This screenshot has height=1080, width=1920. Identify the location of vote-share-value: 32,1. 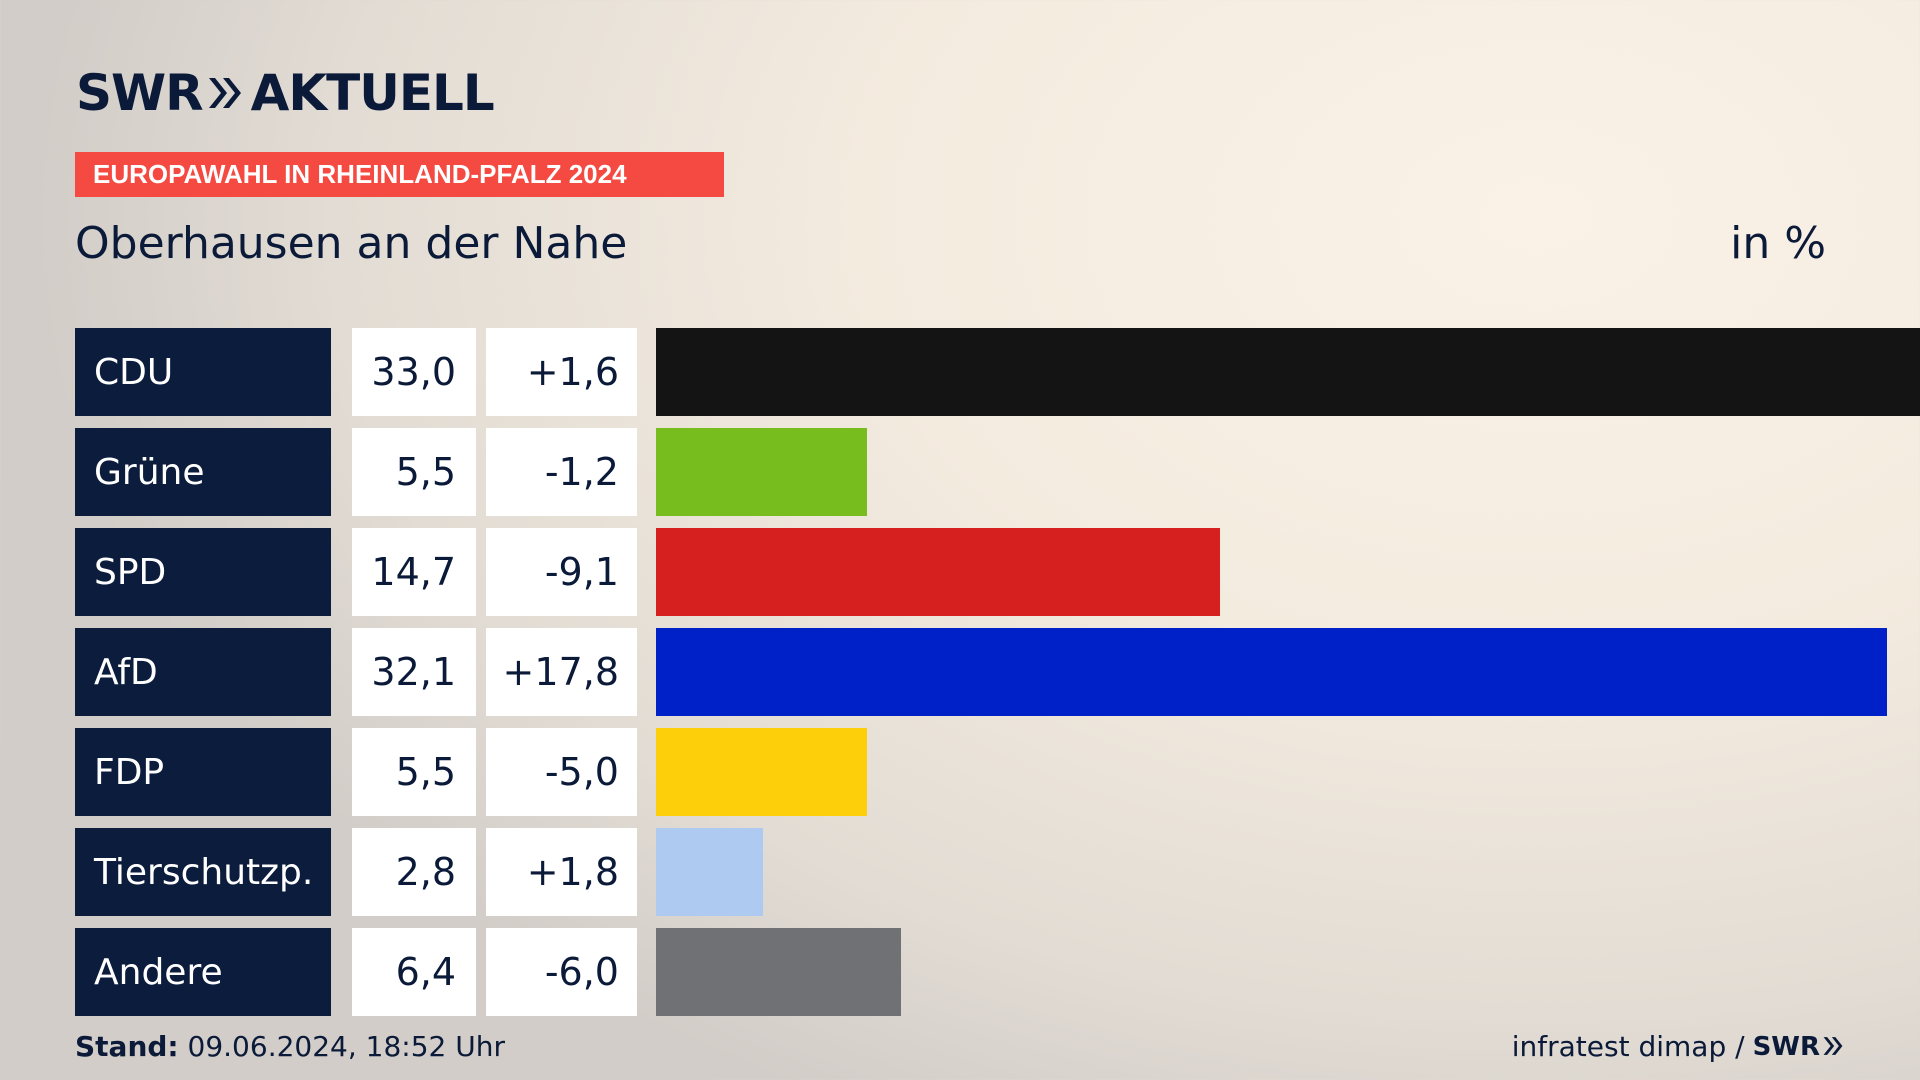
(414, 672).